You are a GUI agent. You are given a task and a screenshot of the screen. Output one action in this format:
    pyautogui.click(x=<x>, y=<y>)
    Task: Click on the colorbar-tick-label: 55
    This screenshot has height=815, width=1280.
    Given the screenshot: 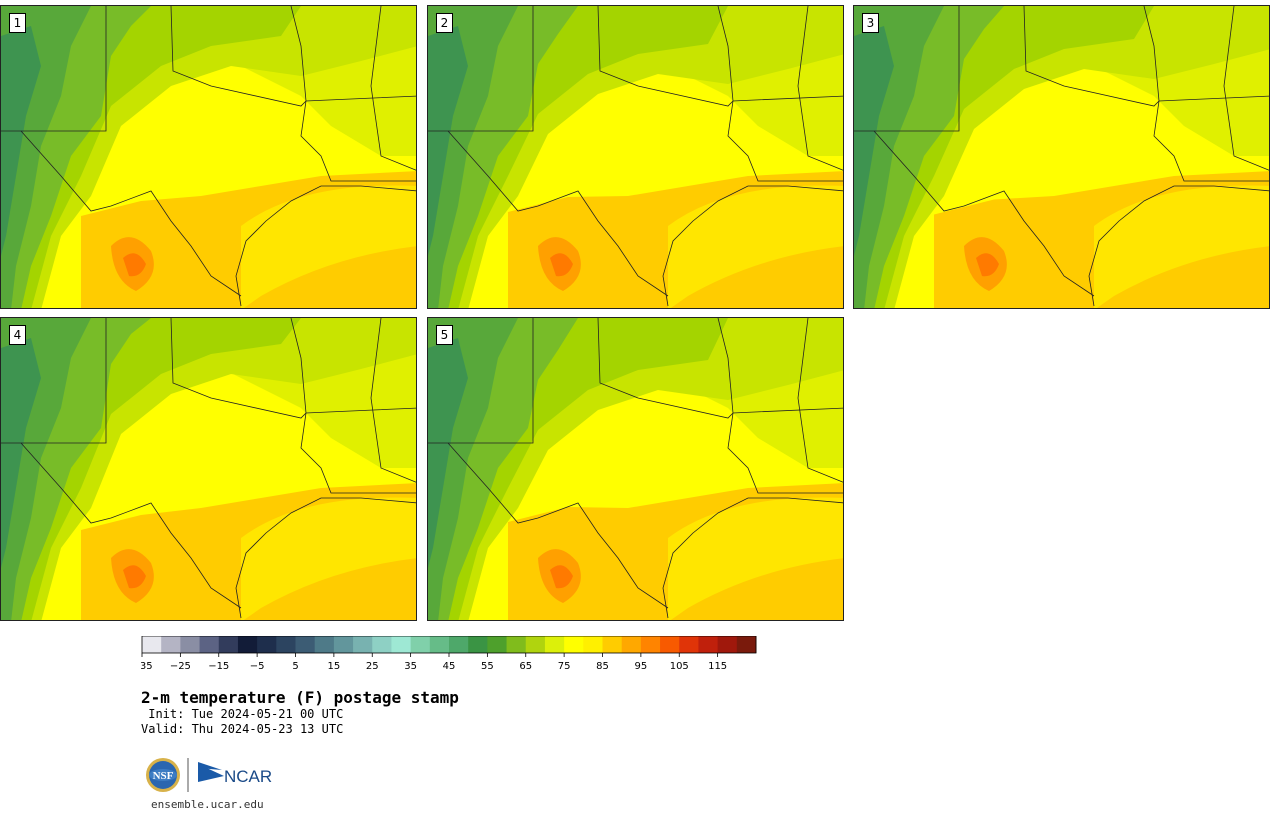 What is the action you would take?
    pyautogui.click(x=487, y=666)
    